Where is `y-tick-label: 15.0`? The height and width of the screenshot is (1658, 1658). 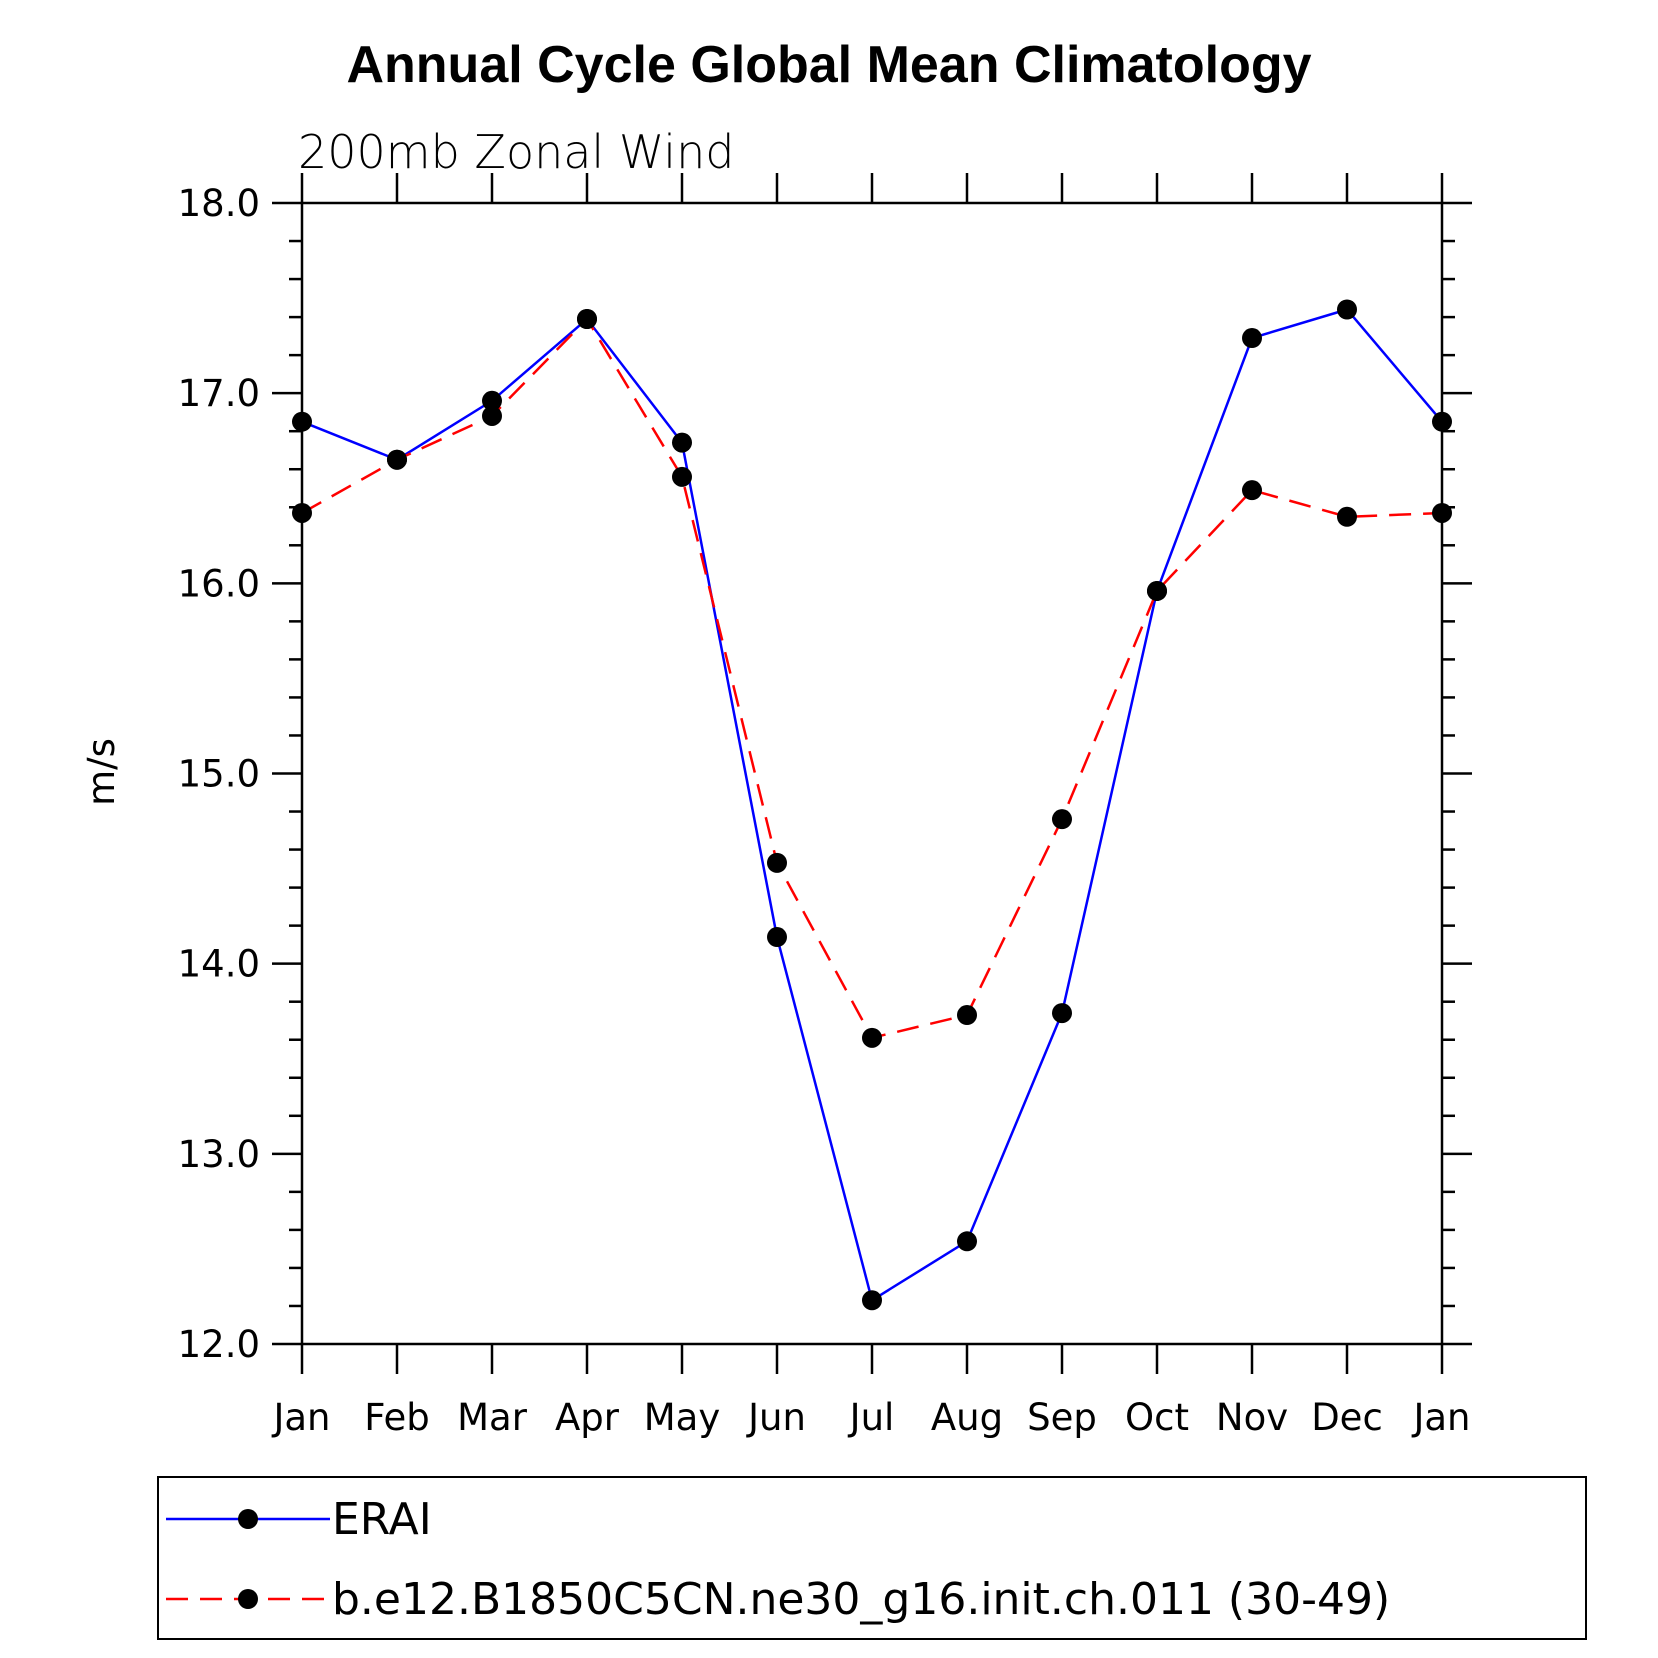 y-tick-label: 15.0 is located at coordinates (219, 774).